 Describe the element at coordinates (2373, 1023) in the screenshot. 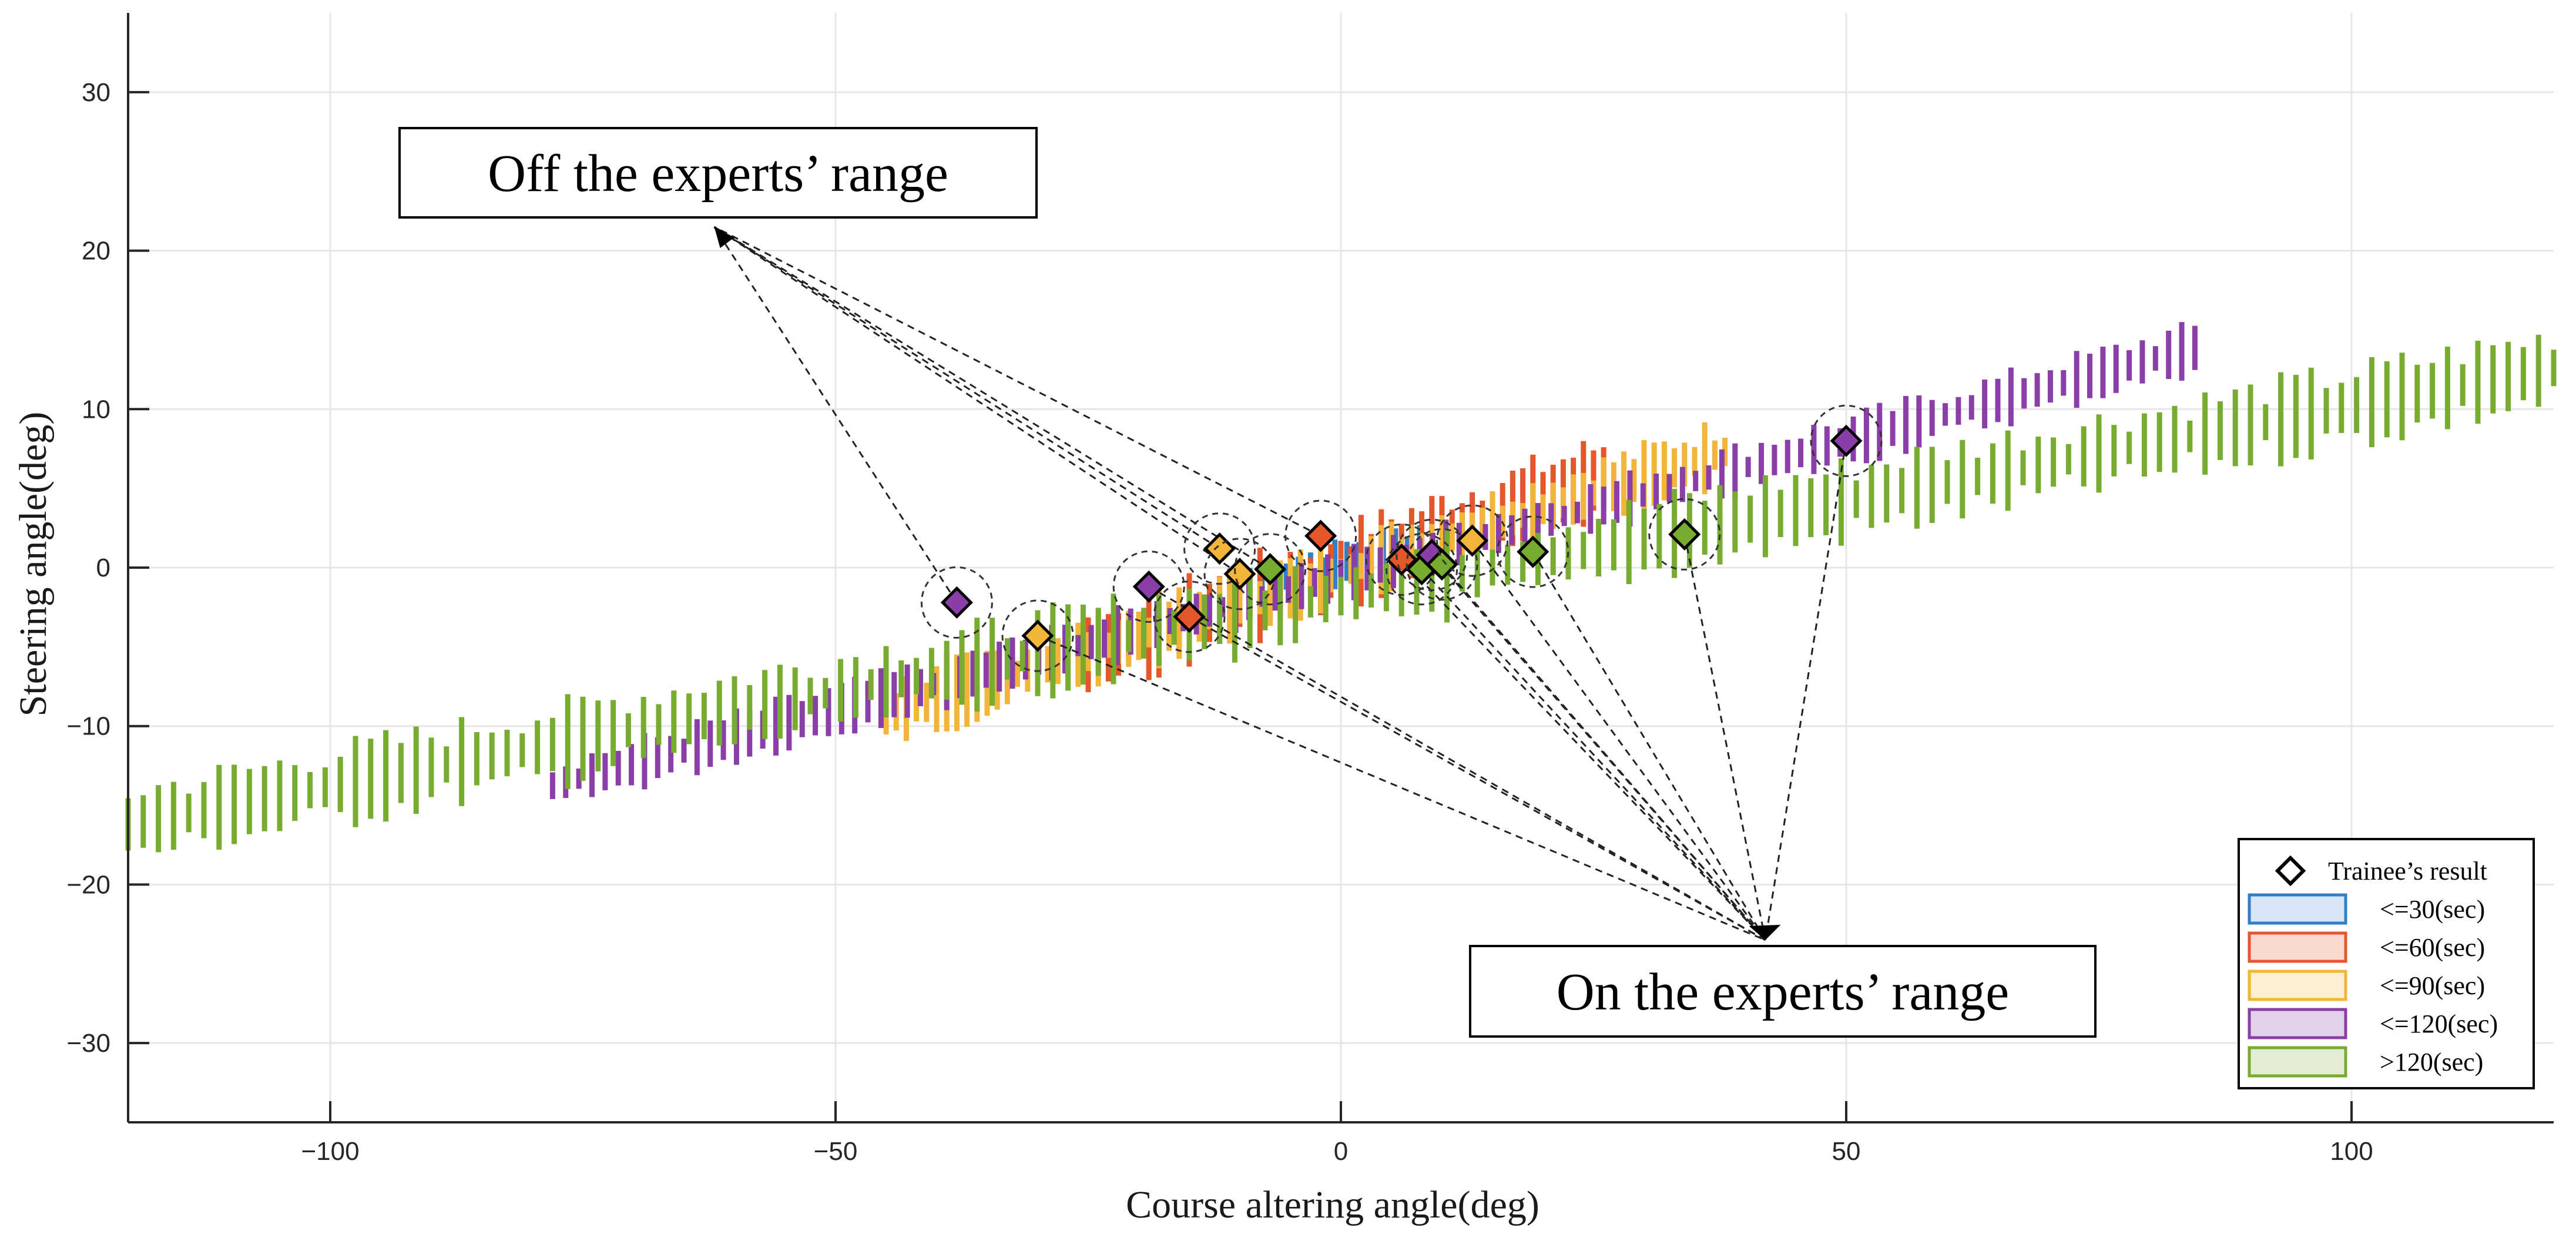

I see `legend-item: <=120(sec)` at that location.